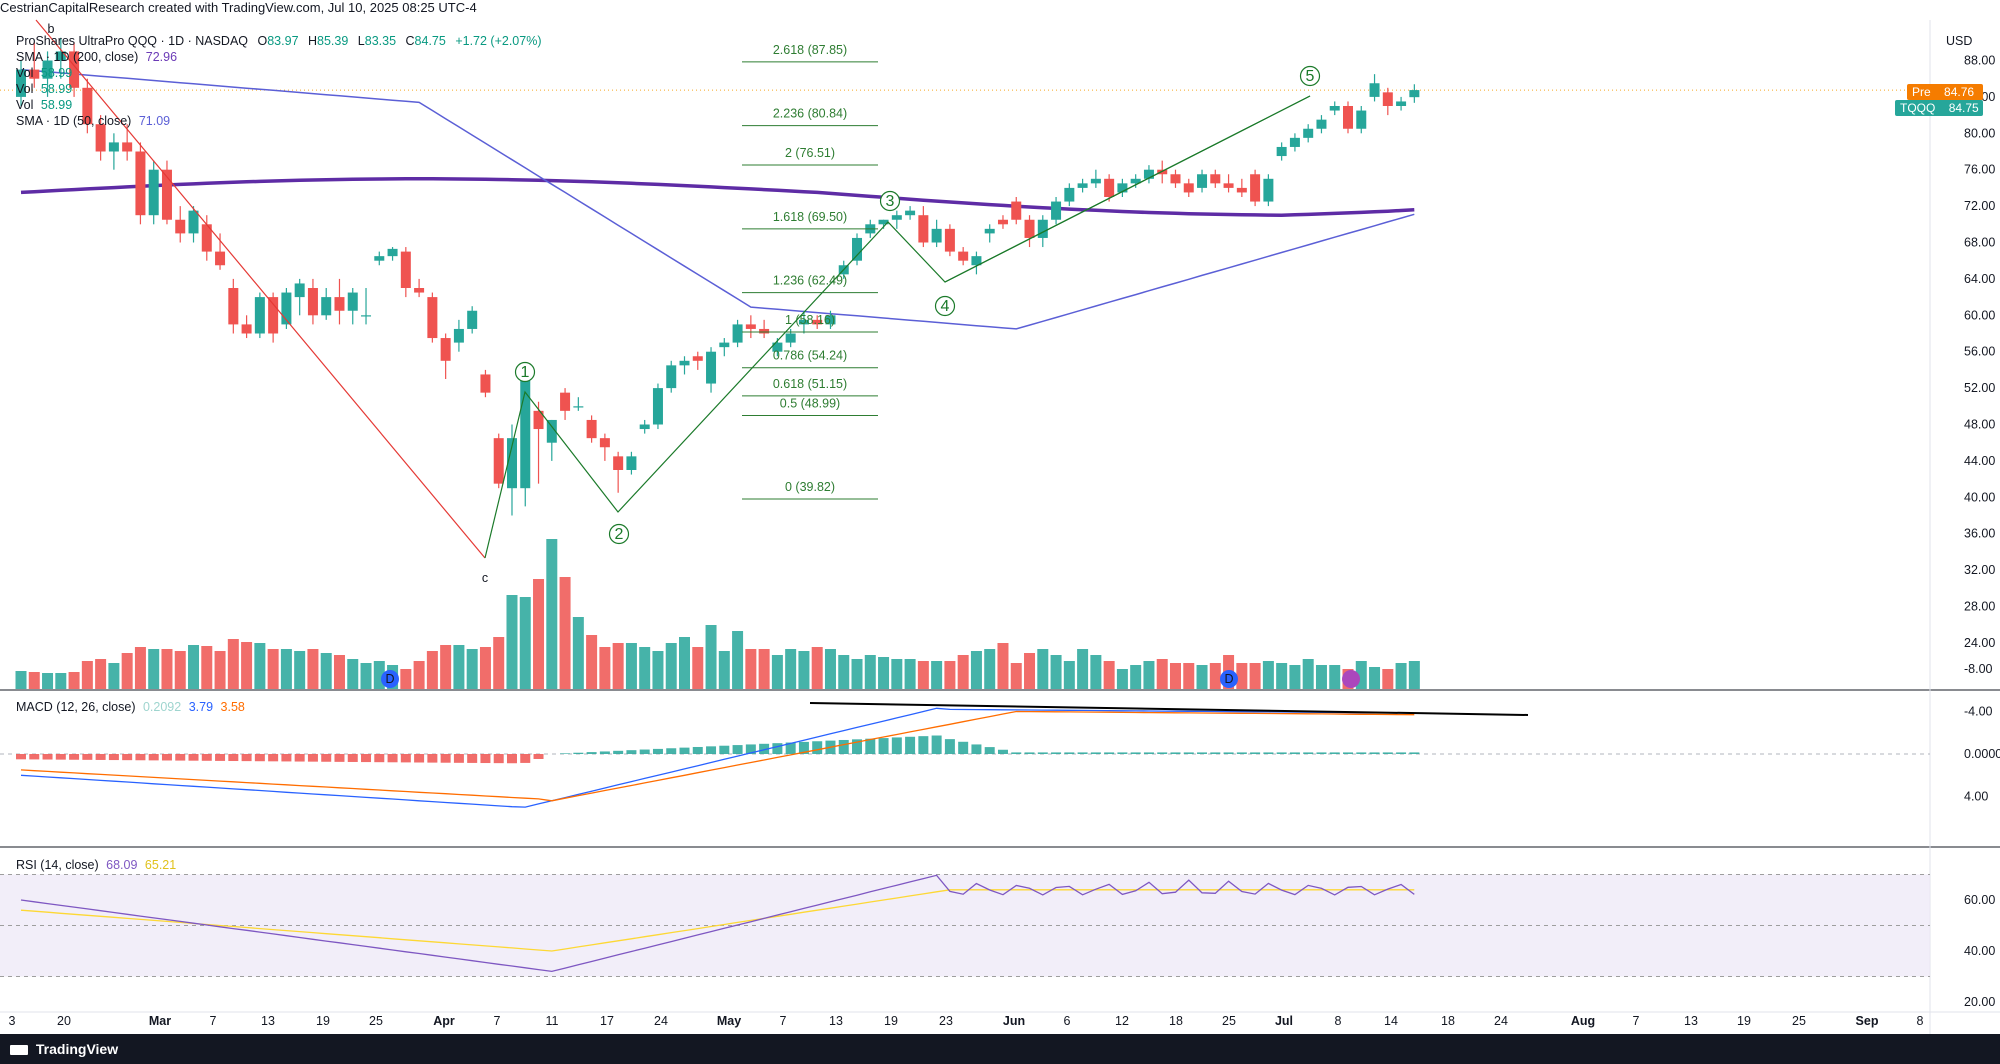 The height and width of the screenshot is (1064, 2000). Describe the element at coordinates (1976, 797) in the screenshot. I see `macd-tick: 4.00` at that location.